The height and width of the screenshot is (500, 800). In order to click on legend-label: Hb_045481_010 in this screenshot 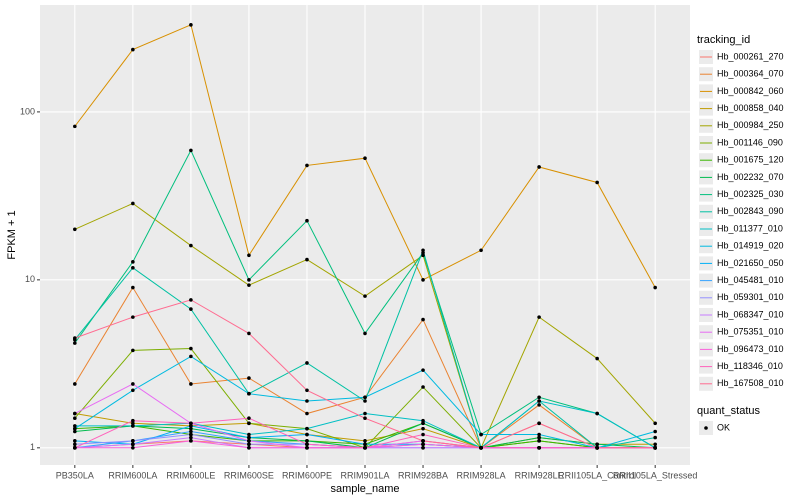, I will do `click(750, 280)`.